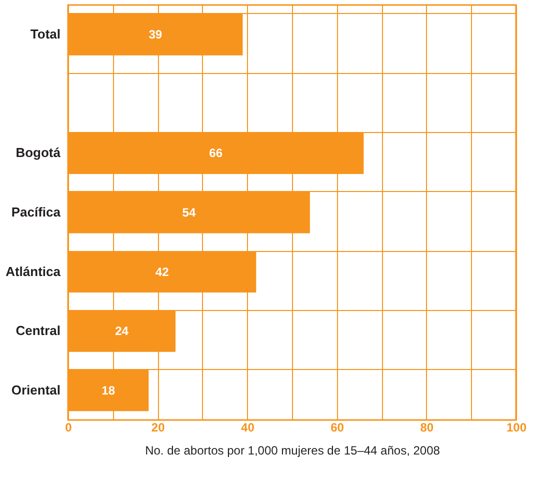 The image size is (537, 489). Describe the element at coordinates (427, 427) in the screenshot. I see `x-tick-label: 80` at that location.